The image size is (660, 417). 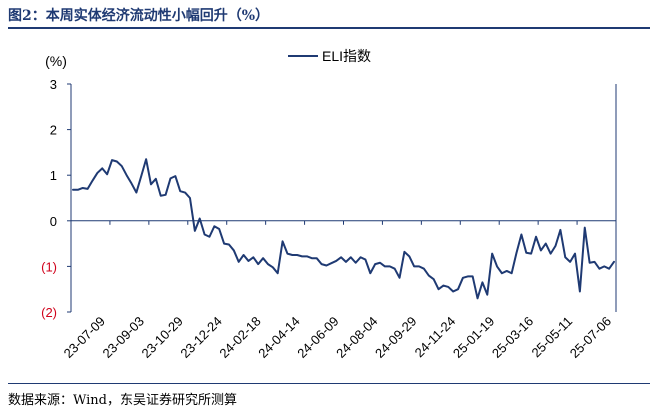 I want to click on y-axis-label: (%), so click(x=56, y=61).